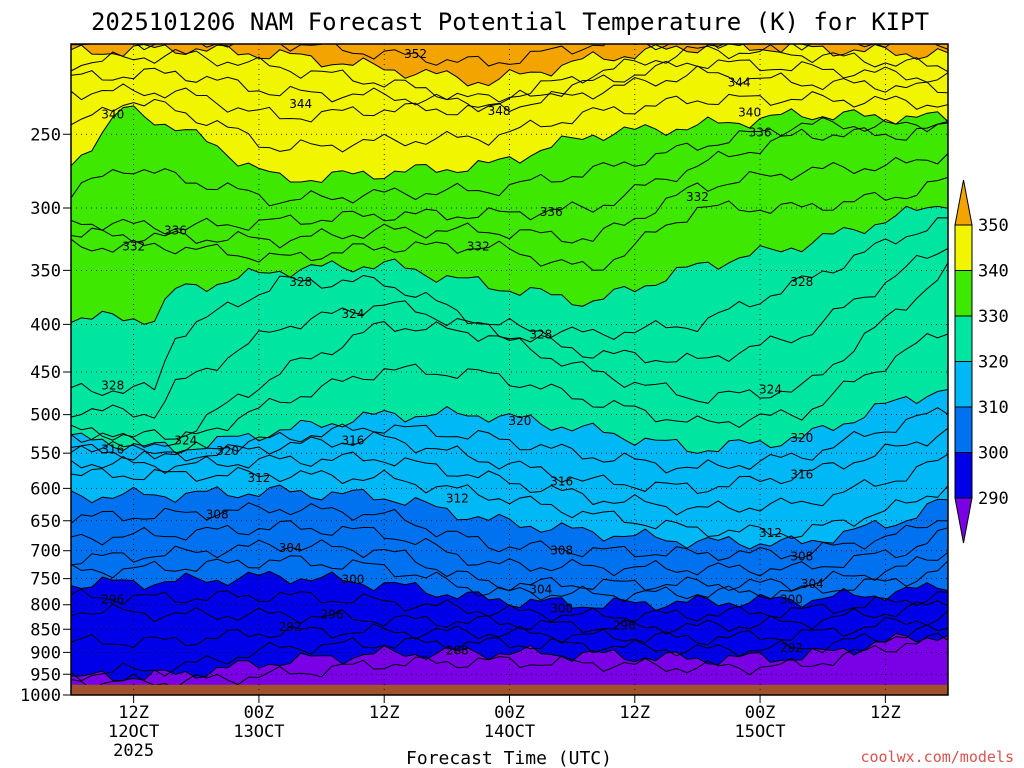 The height and width of the screenshot is (768, 1024). I want to click on x-axis-title: Forecast Time (UTC), so click(509, 758).